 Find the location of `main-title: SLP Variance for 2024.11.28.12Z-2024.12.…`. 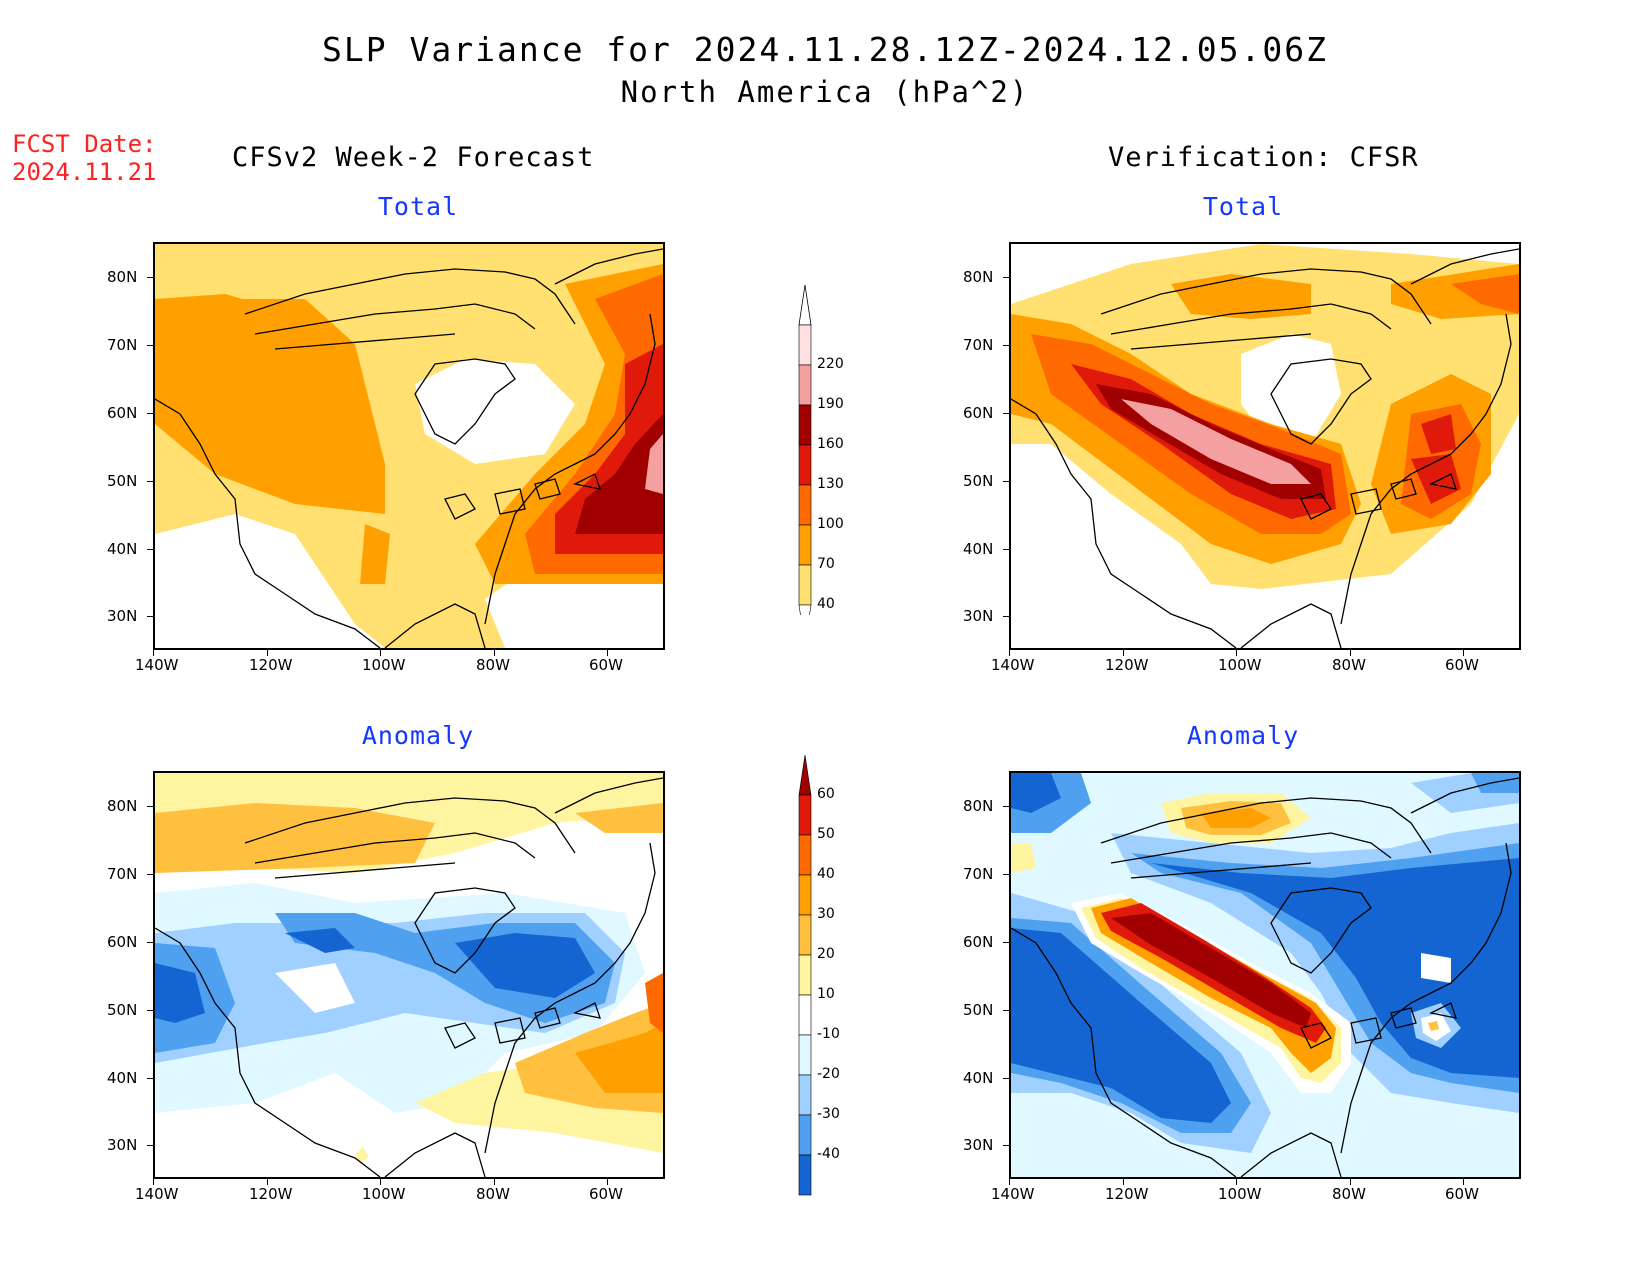

main-title: SLP Variance for 2024.11.28.12Z-2024.12.… is located at coordinates (825, 49).